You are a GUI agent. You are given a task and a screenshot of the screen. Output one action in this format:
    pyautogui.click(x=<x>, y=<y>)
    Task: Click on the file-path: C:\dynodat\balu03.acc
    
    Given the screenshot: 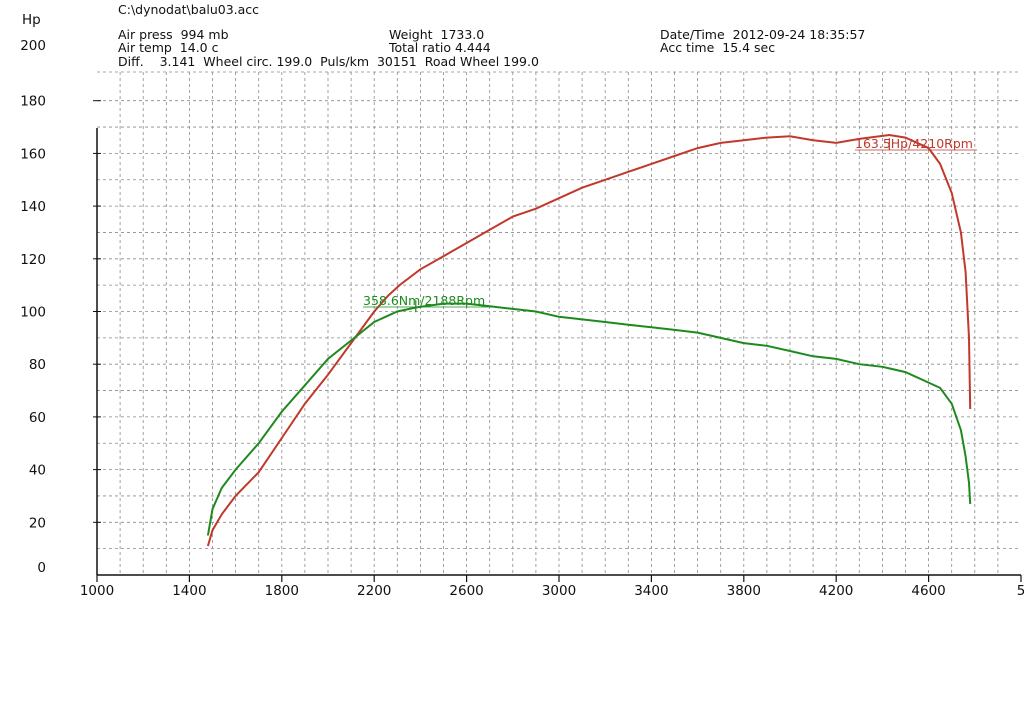 What is the action you would take?
    pyautogui.click(x=189, y=9)
    